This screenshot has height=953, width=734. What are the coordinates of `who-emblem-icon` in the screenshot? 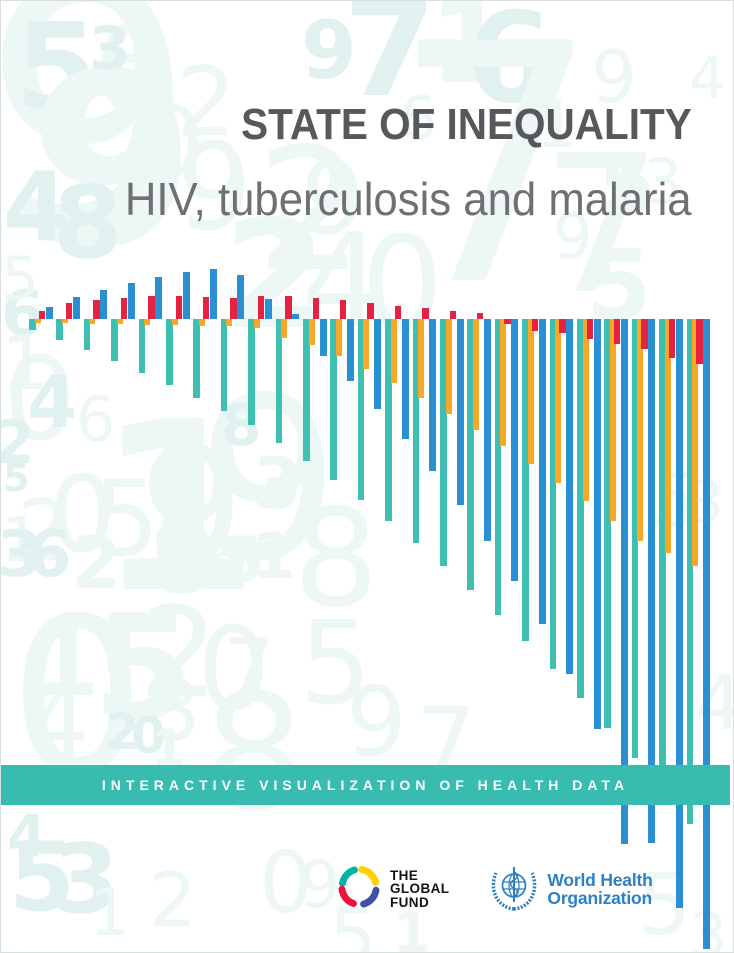 It's located at (514, 889).